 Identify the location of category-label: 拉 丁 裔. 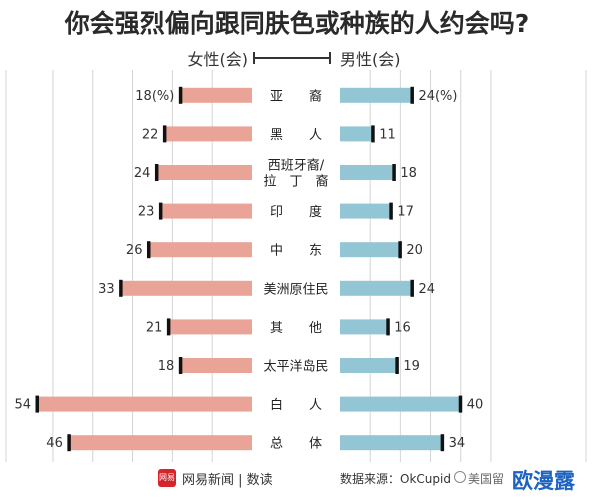
(295, 182).